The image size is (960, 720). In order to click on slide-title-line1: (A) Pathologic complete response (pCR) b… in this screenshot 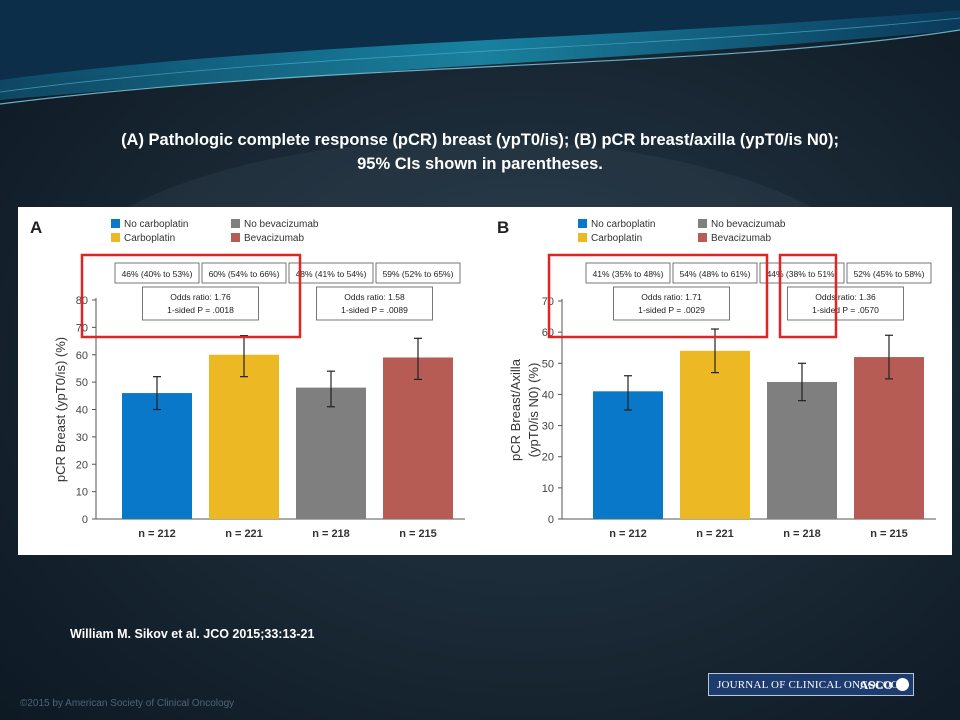, I will do `click(480, 140)`.